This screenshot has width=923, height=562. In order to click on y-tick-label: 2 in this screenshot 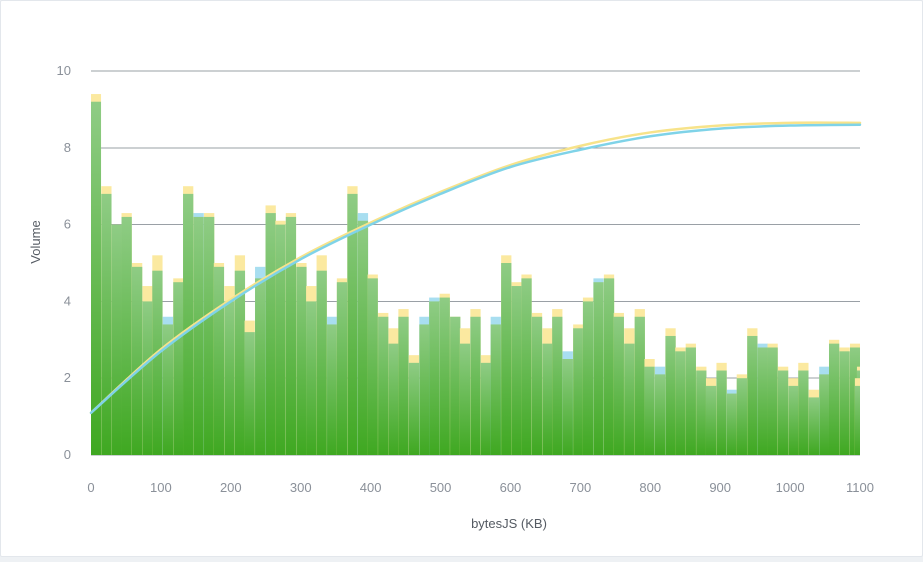, I will do `click(67, 377)`.